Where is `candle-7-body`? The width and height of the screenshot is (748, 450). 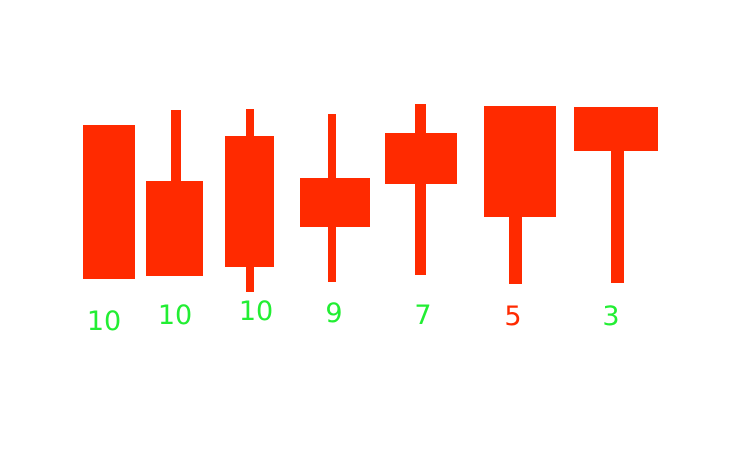 candle-7-body is located at coordinates (616, 129).